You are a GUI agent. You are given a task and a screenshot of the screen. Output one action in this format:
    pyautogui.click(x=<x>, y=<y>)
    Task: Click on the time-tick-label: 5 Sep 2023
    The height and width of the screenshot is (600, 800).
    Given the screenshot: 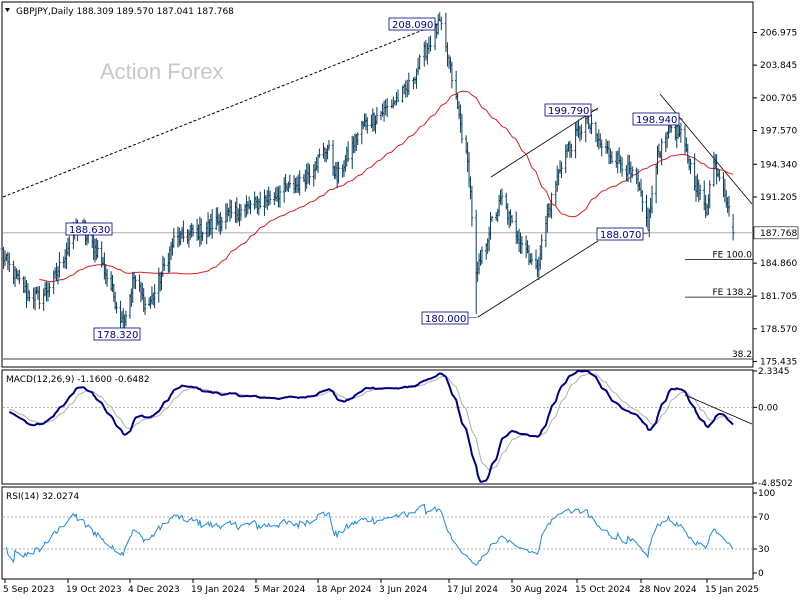 What is the action you would take?
    pyautogui.click(x=28, y=590)
    